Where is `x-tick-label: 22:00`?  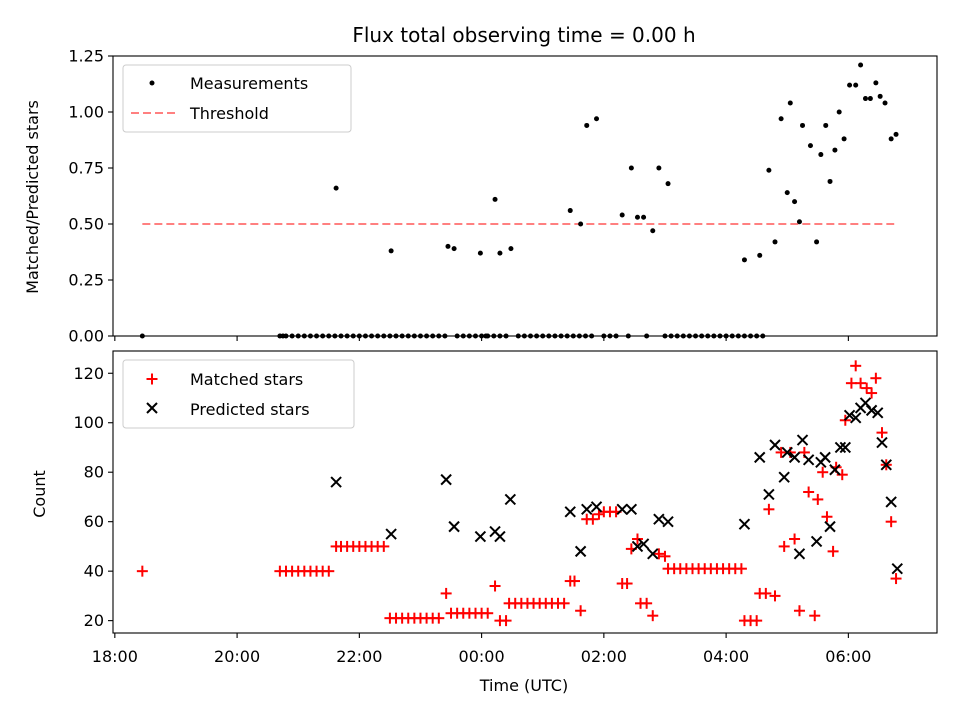
x-tick-label: 22:00 is located at coordinates (359, 656).